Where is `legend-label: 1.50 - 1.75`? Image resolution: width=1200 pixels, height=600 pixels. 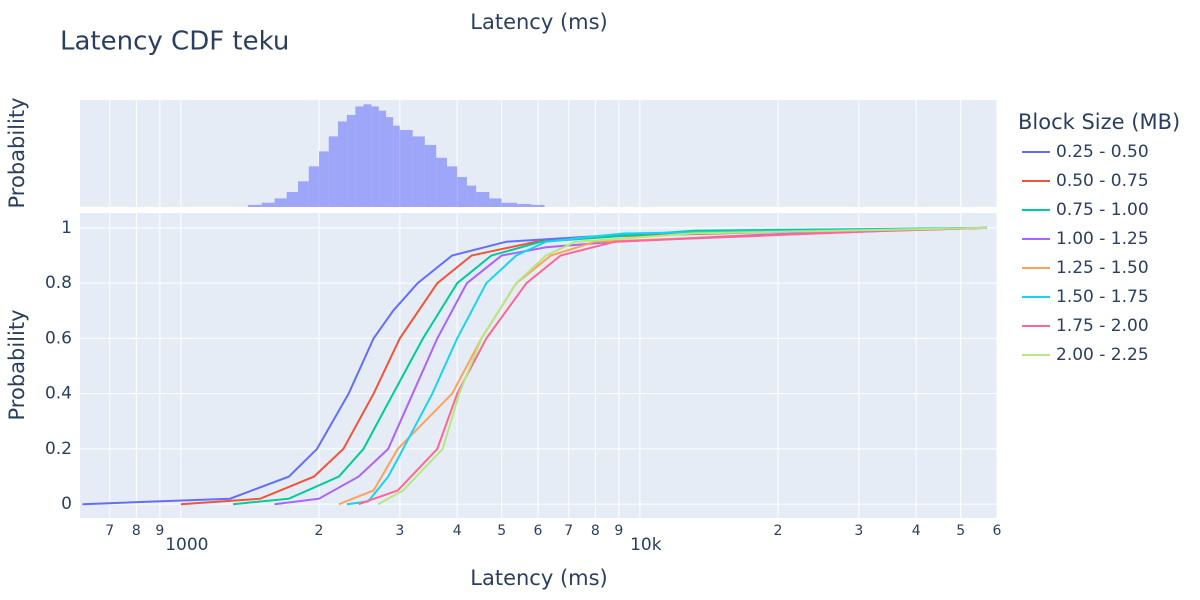 legend-label: 1.50 - 1.75 is located at coordinates (1102, 297).